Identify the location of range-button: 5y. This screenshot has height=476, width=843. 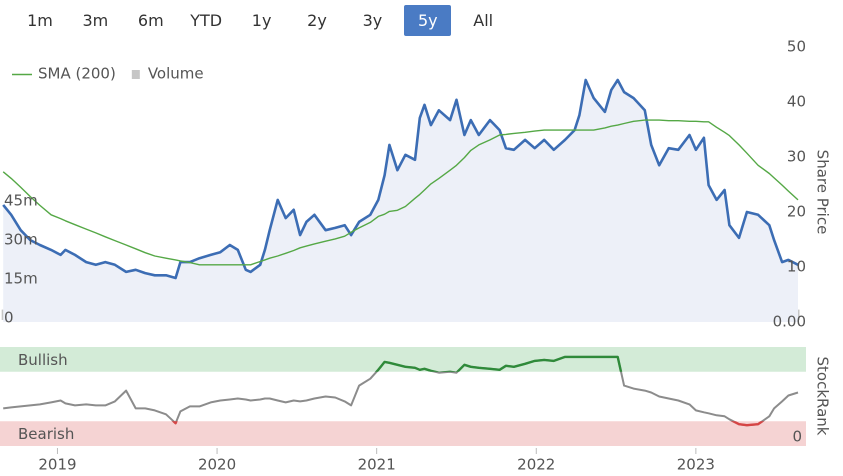
(428, 20).